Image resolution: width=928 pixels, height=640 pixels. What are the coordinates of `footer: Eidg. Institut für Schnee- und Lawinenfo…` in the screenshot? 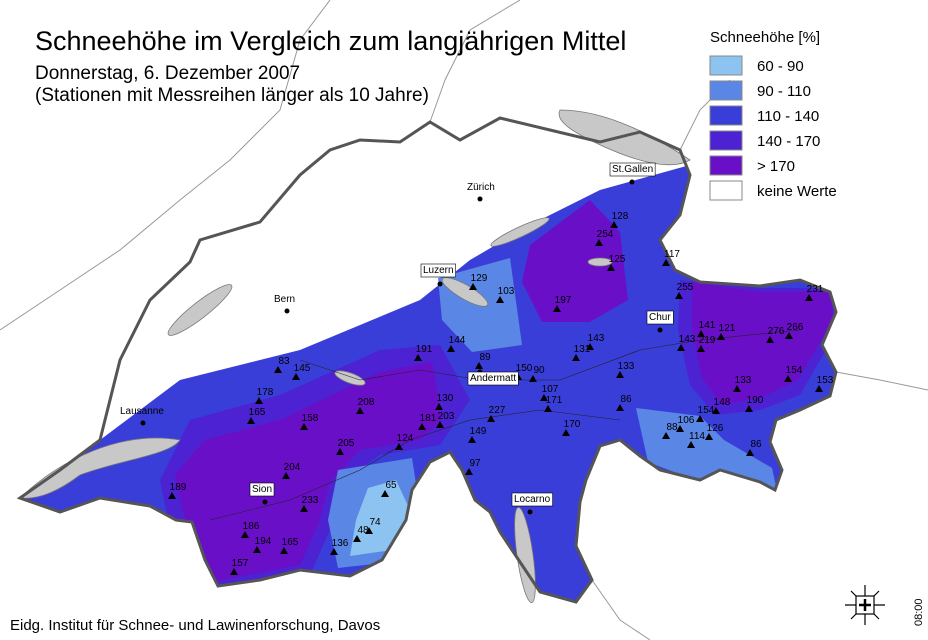 It's located at (195, 625).